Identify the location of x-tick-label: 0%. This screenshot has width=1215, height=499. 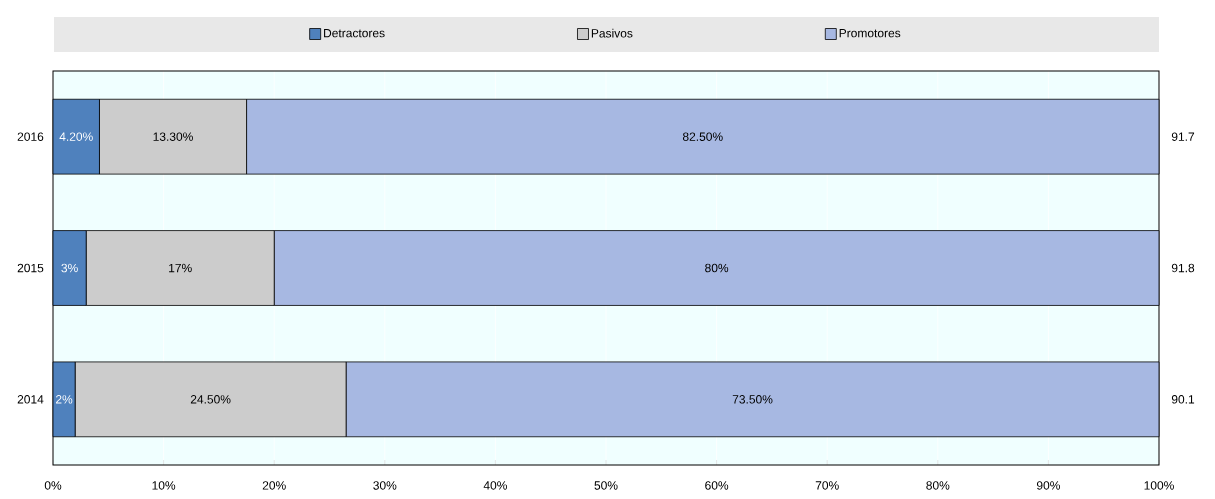
(53, 485).